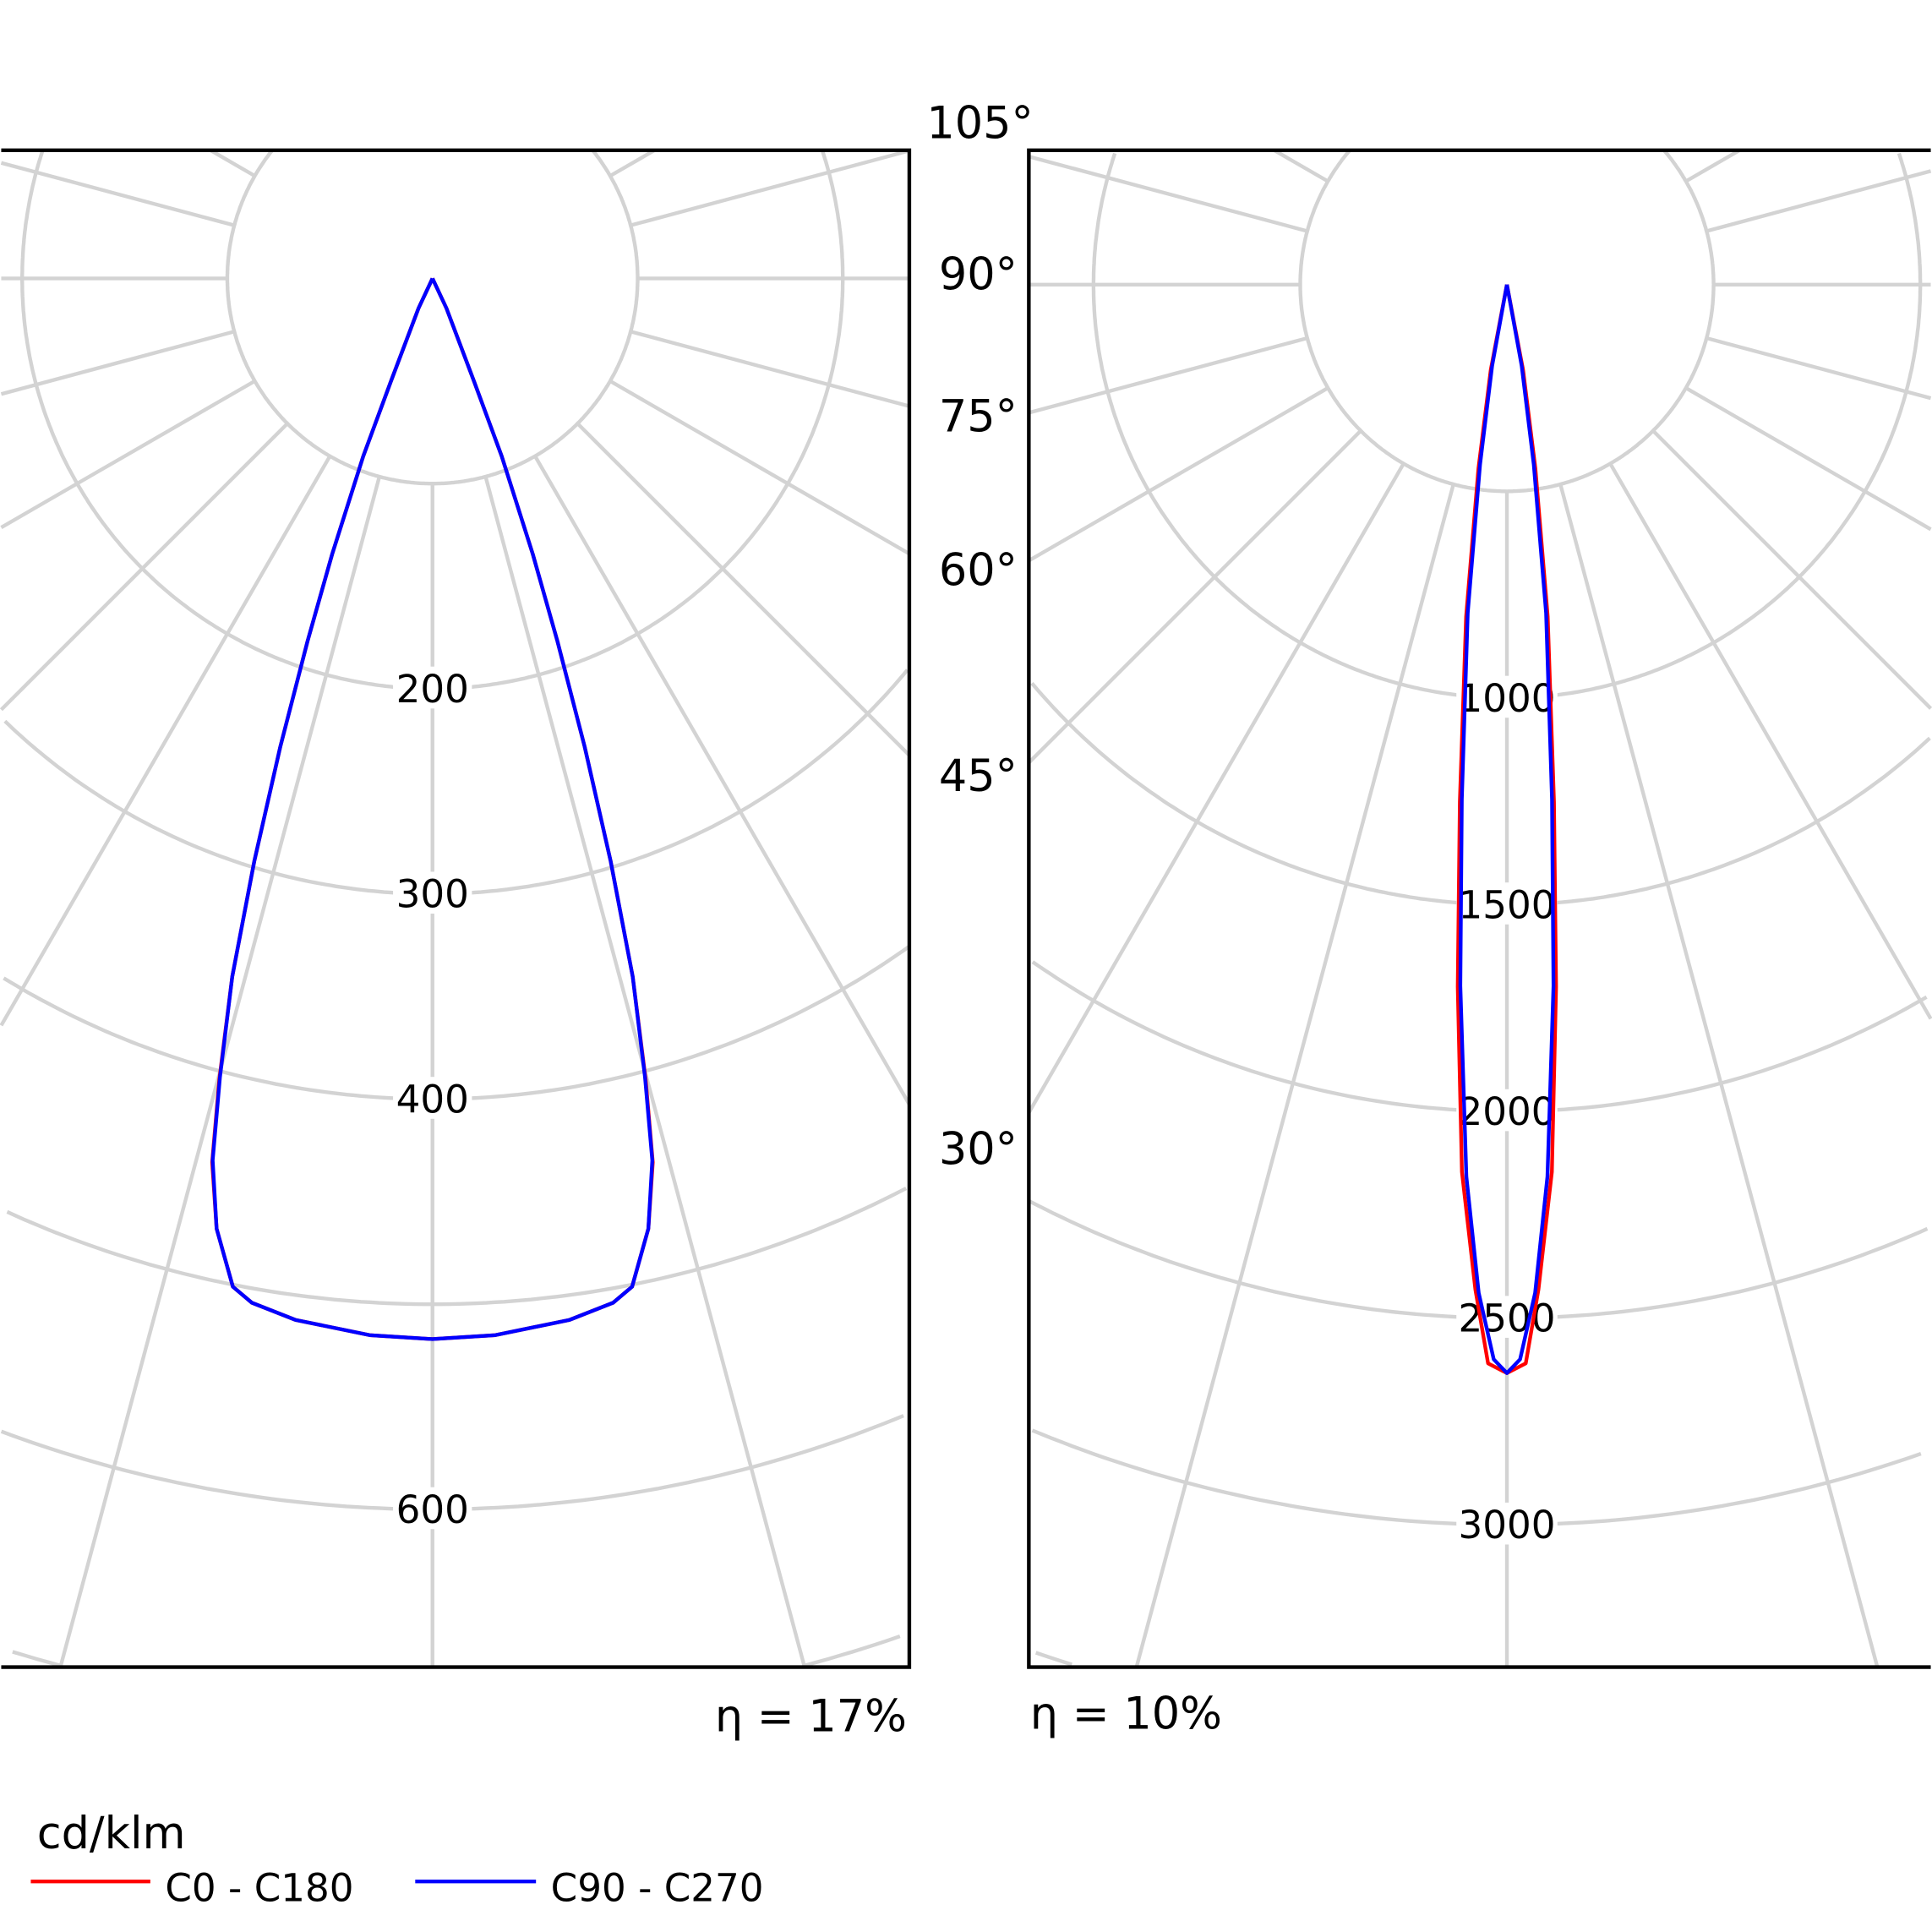  I want to click on angle-label: 90°, so click(978, 275).